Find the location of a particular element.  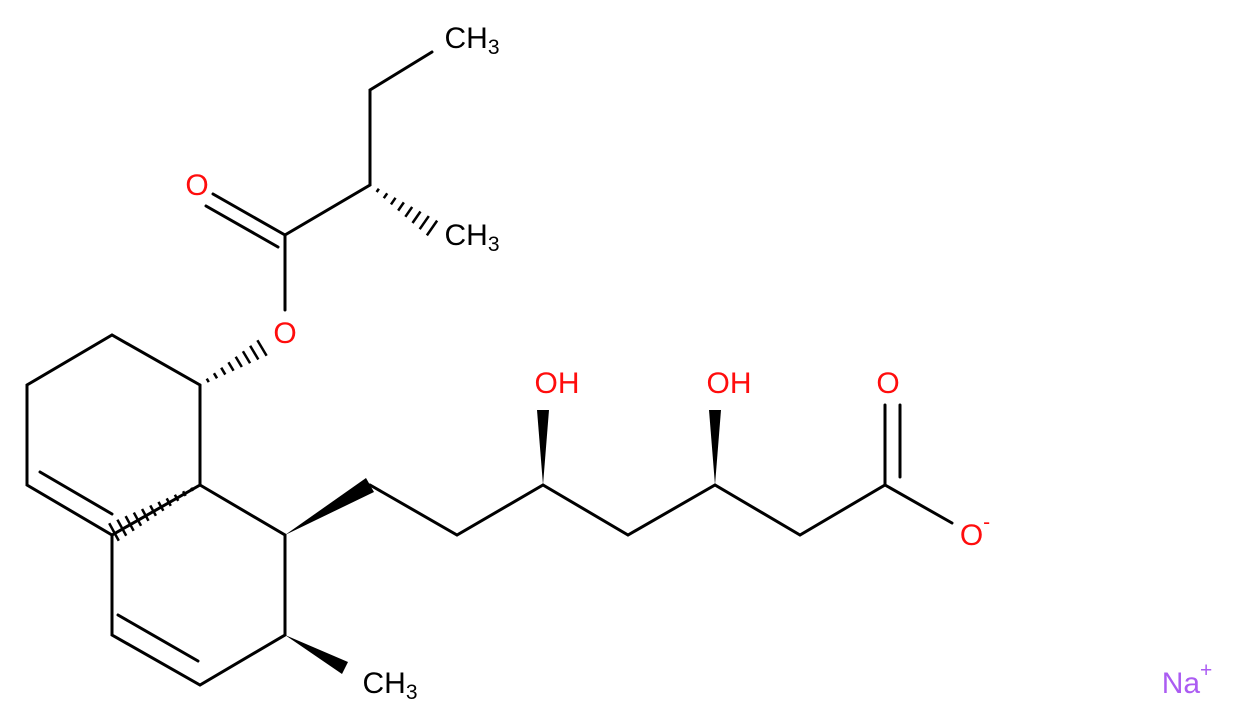

atom-label: O- is located at coordinates (975, 531).